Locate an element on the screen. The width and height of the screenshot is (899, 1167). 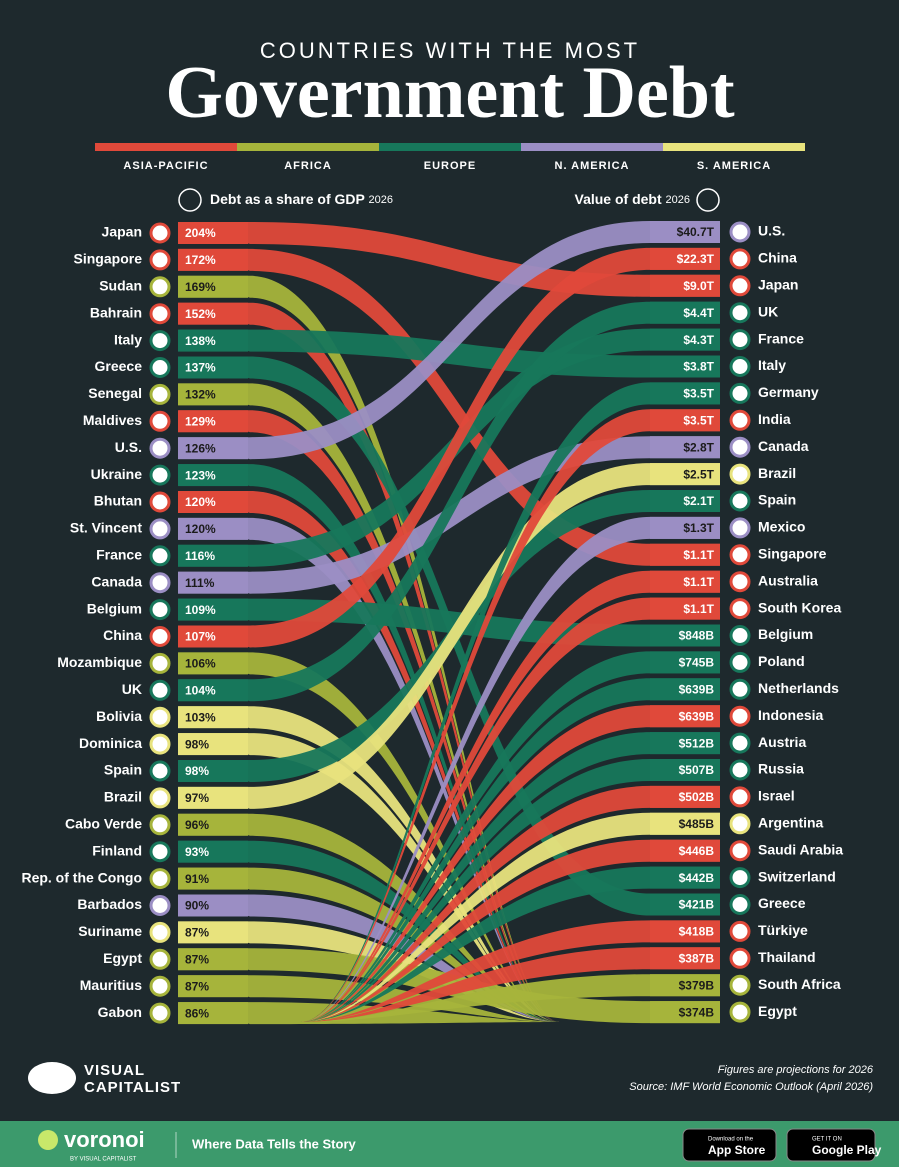
value-label: $2.1T is located at coordinates (698, 501).